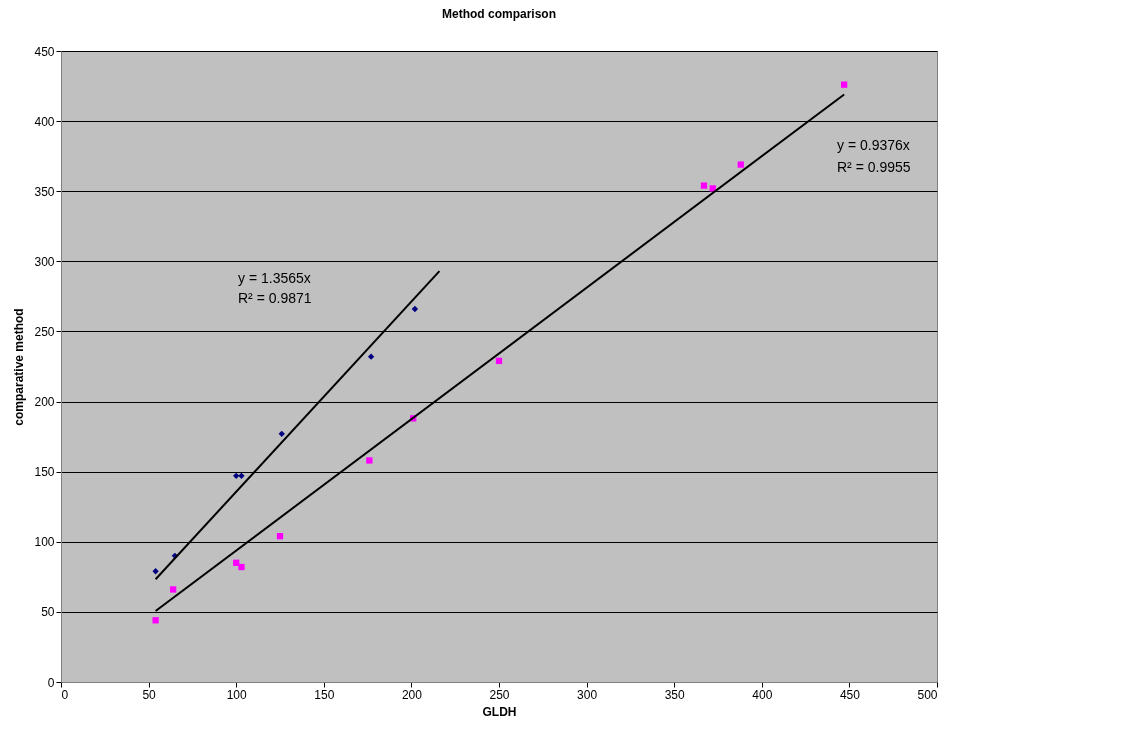  What do you see at coordinates (44, 402) in the screenshot?
I see `y-tick-label: 200` at bounding box center [44, 402].